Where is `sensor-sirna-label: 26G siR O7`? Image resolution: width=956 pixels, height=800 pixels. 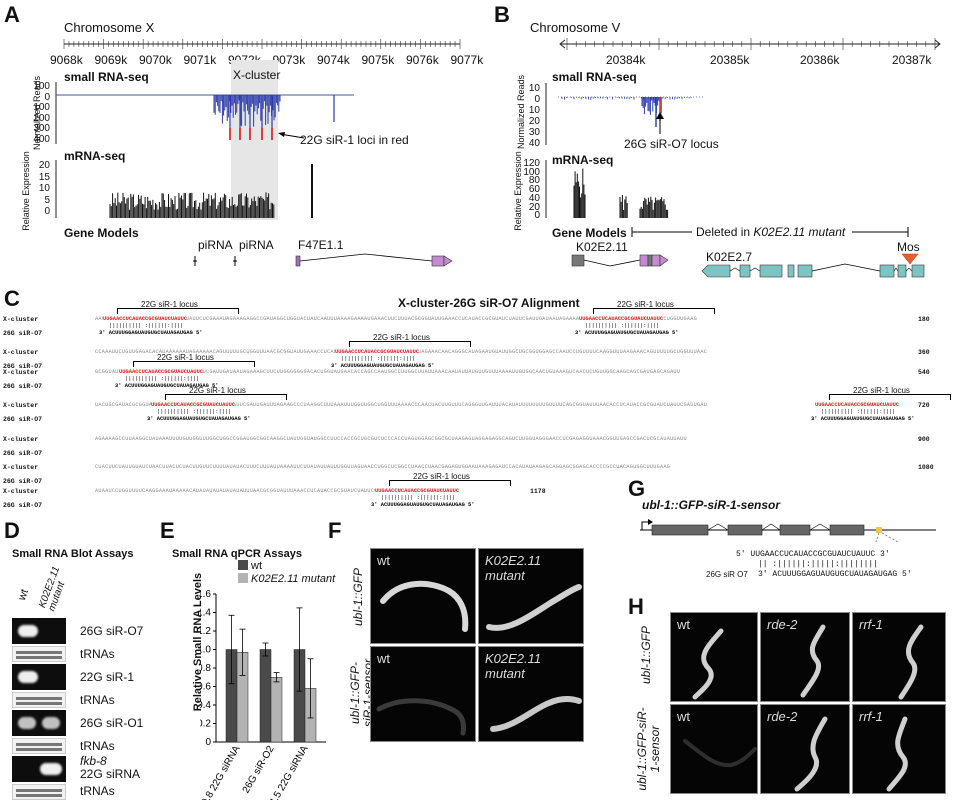
sensor-sirna-label: 26G siR O7 is located at coordinates (727, 574).